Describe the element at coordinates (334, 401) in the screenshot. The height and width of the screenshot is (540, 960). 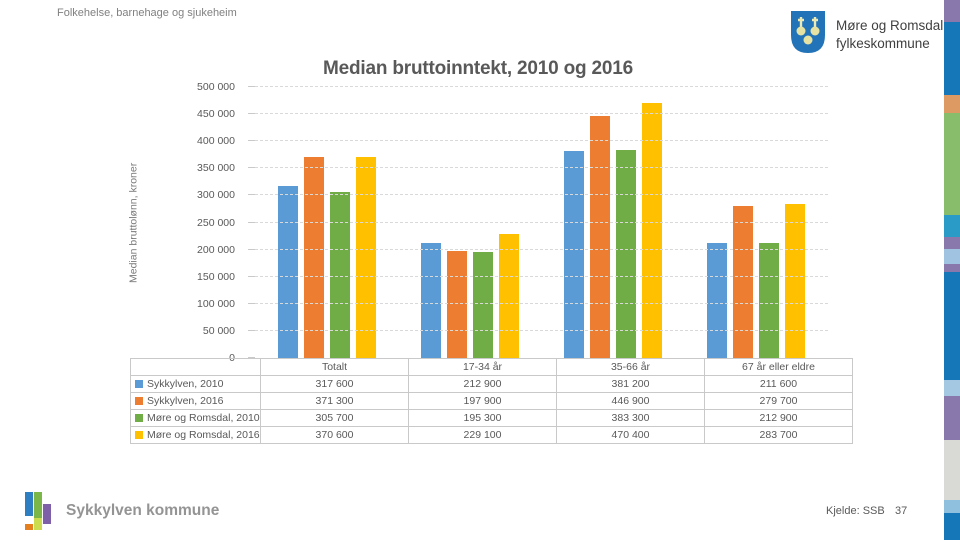
I see `value-cell: 371 300` at that location.